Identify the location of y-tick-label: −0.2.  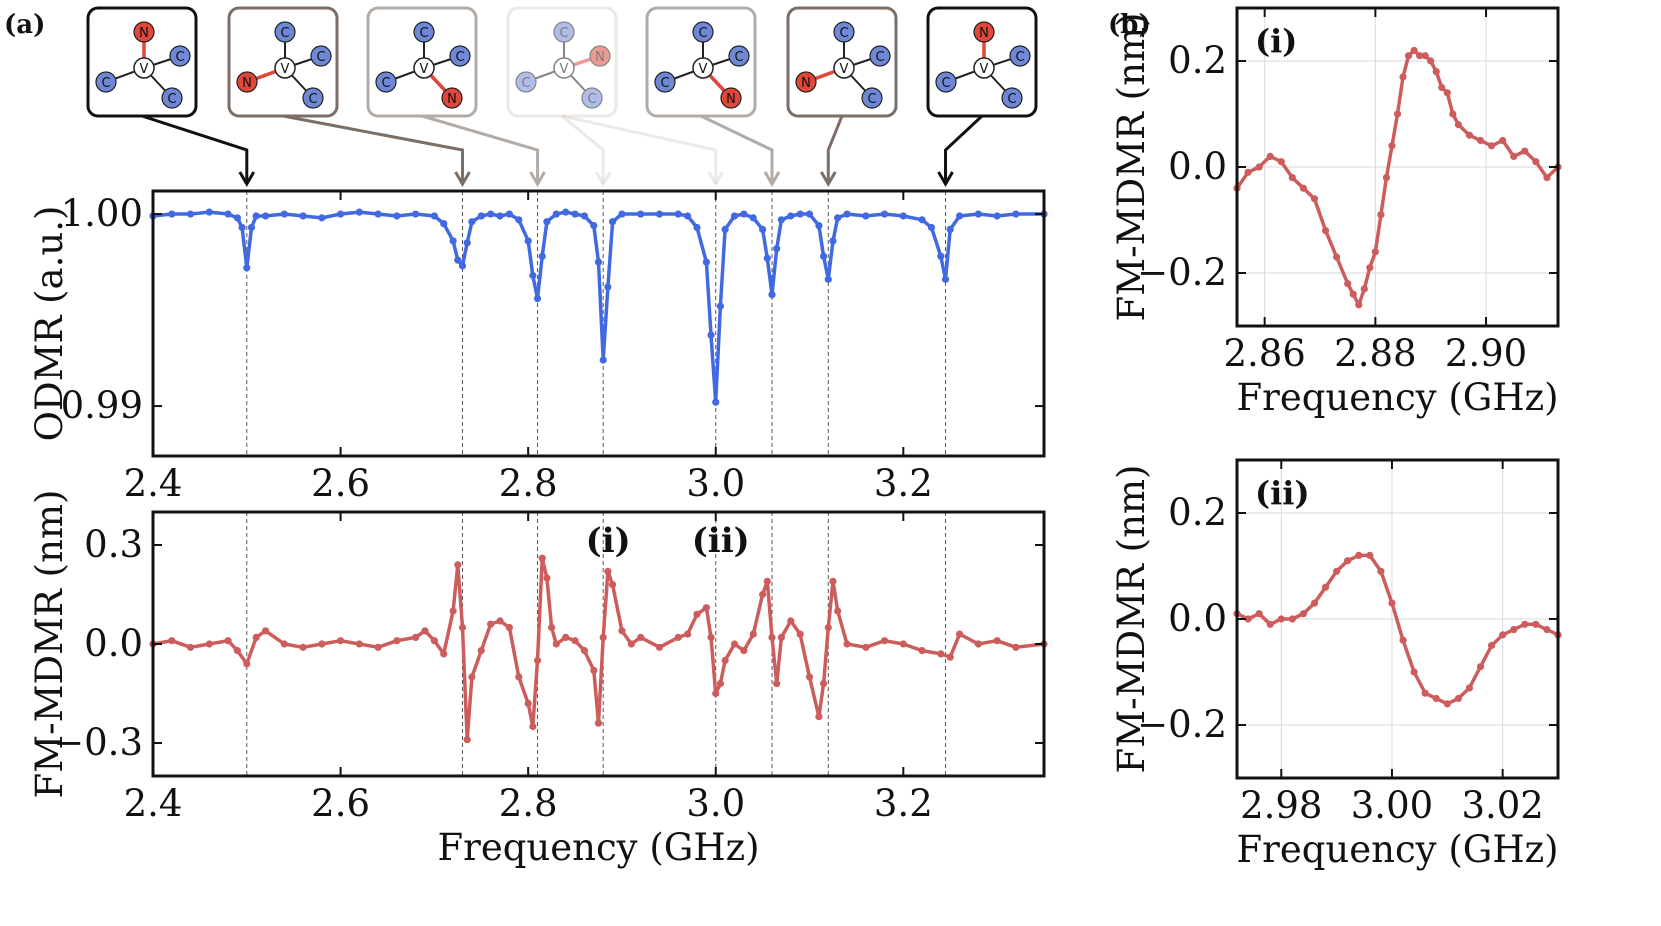
(1182, 724).